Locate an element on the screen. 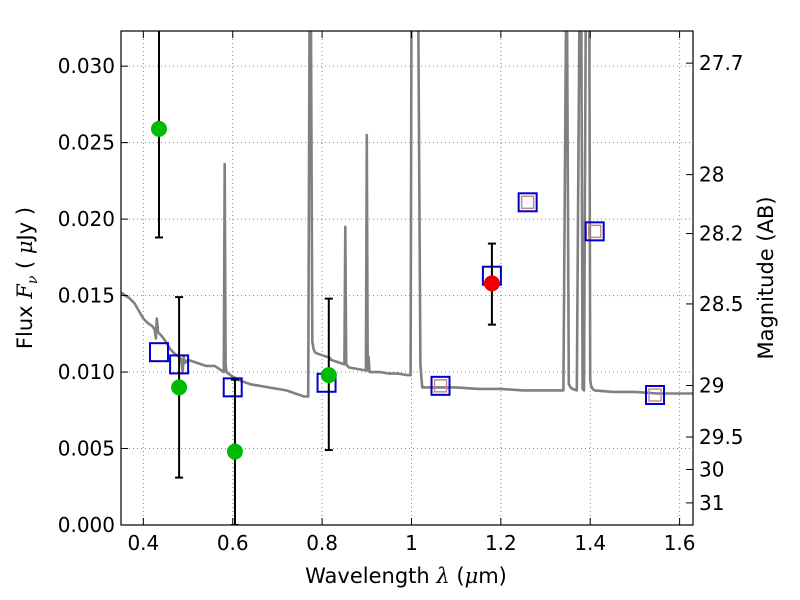 The height and width of the screenshot is (600, 800). y2-tick-label: 29.5 is located at coordinates (721, 437).